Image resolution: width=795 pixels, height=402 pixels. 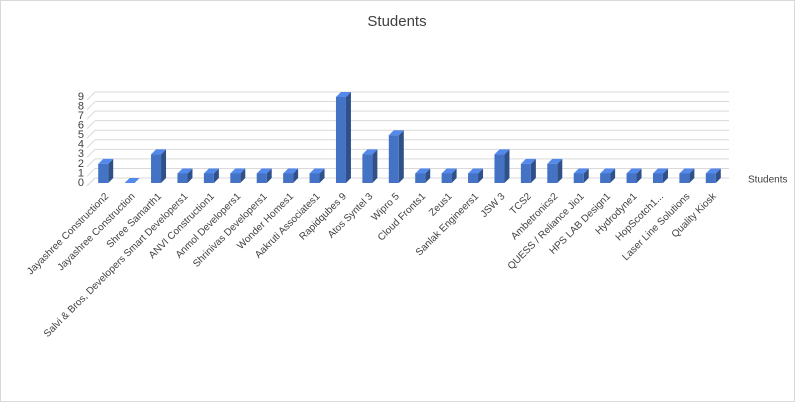 I want to click on y-tick-label: 1, so click(x=81, y=173).